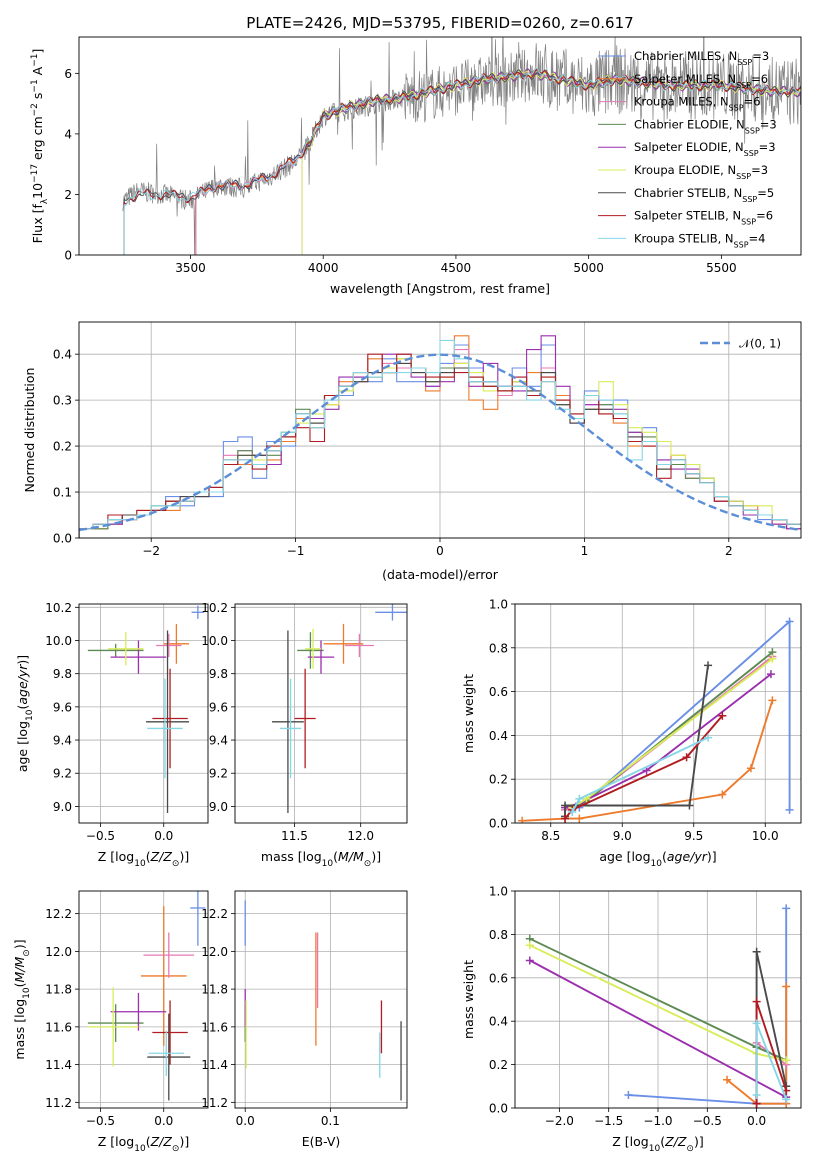  I want to click on x-tick-label: −1.5, so click(608, 1121).